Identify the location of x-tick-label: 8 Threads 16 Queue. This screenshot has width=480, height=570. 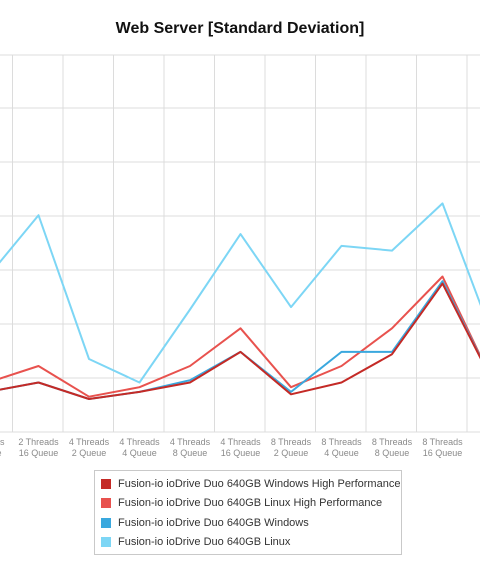
(442, 447).